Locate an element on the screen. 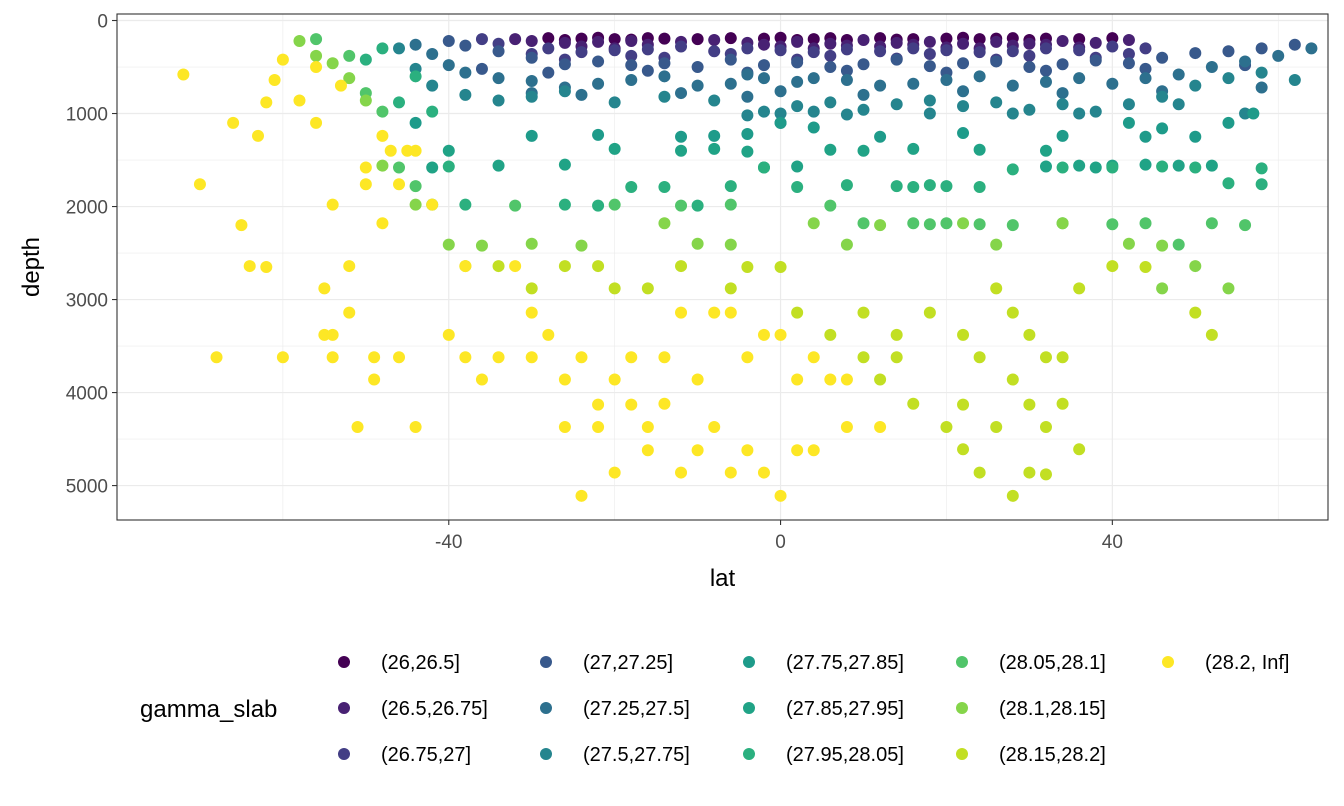 Image resolution: width=1344 pixels, height=806 pixels. legend-item: (26,26.5] is located at coordinates (399, 663).